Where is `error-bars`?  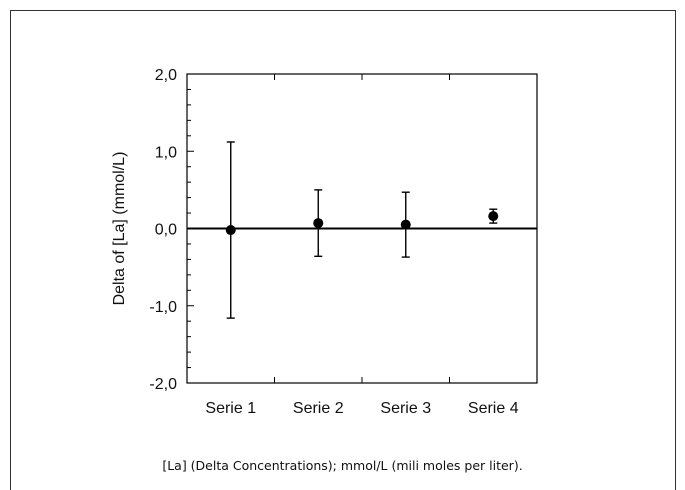
error-bars is located at coordinates (362, 230).